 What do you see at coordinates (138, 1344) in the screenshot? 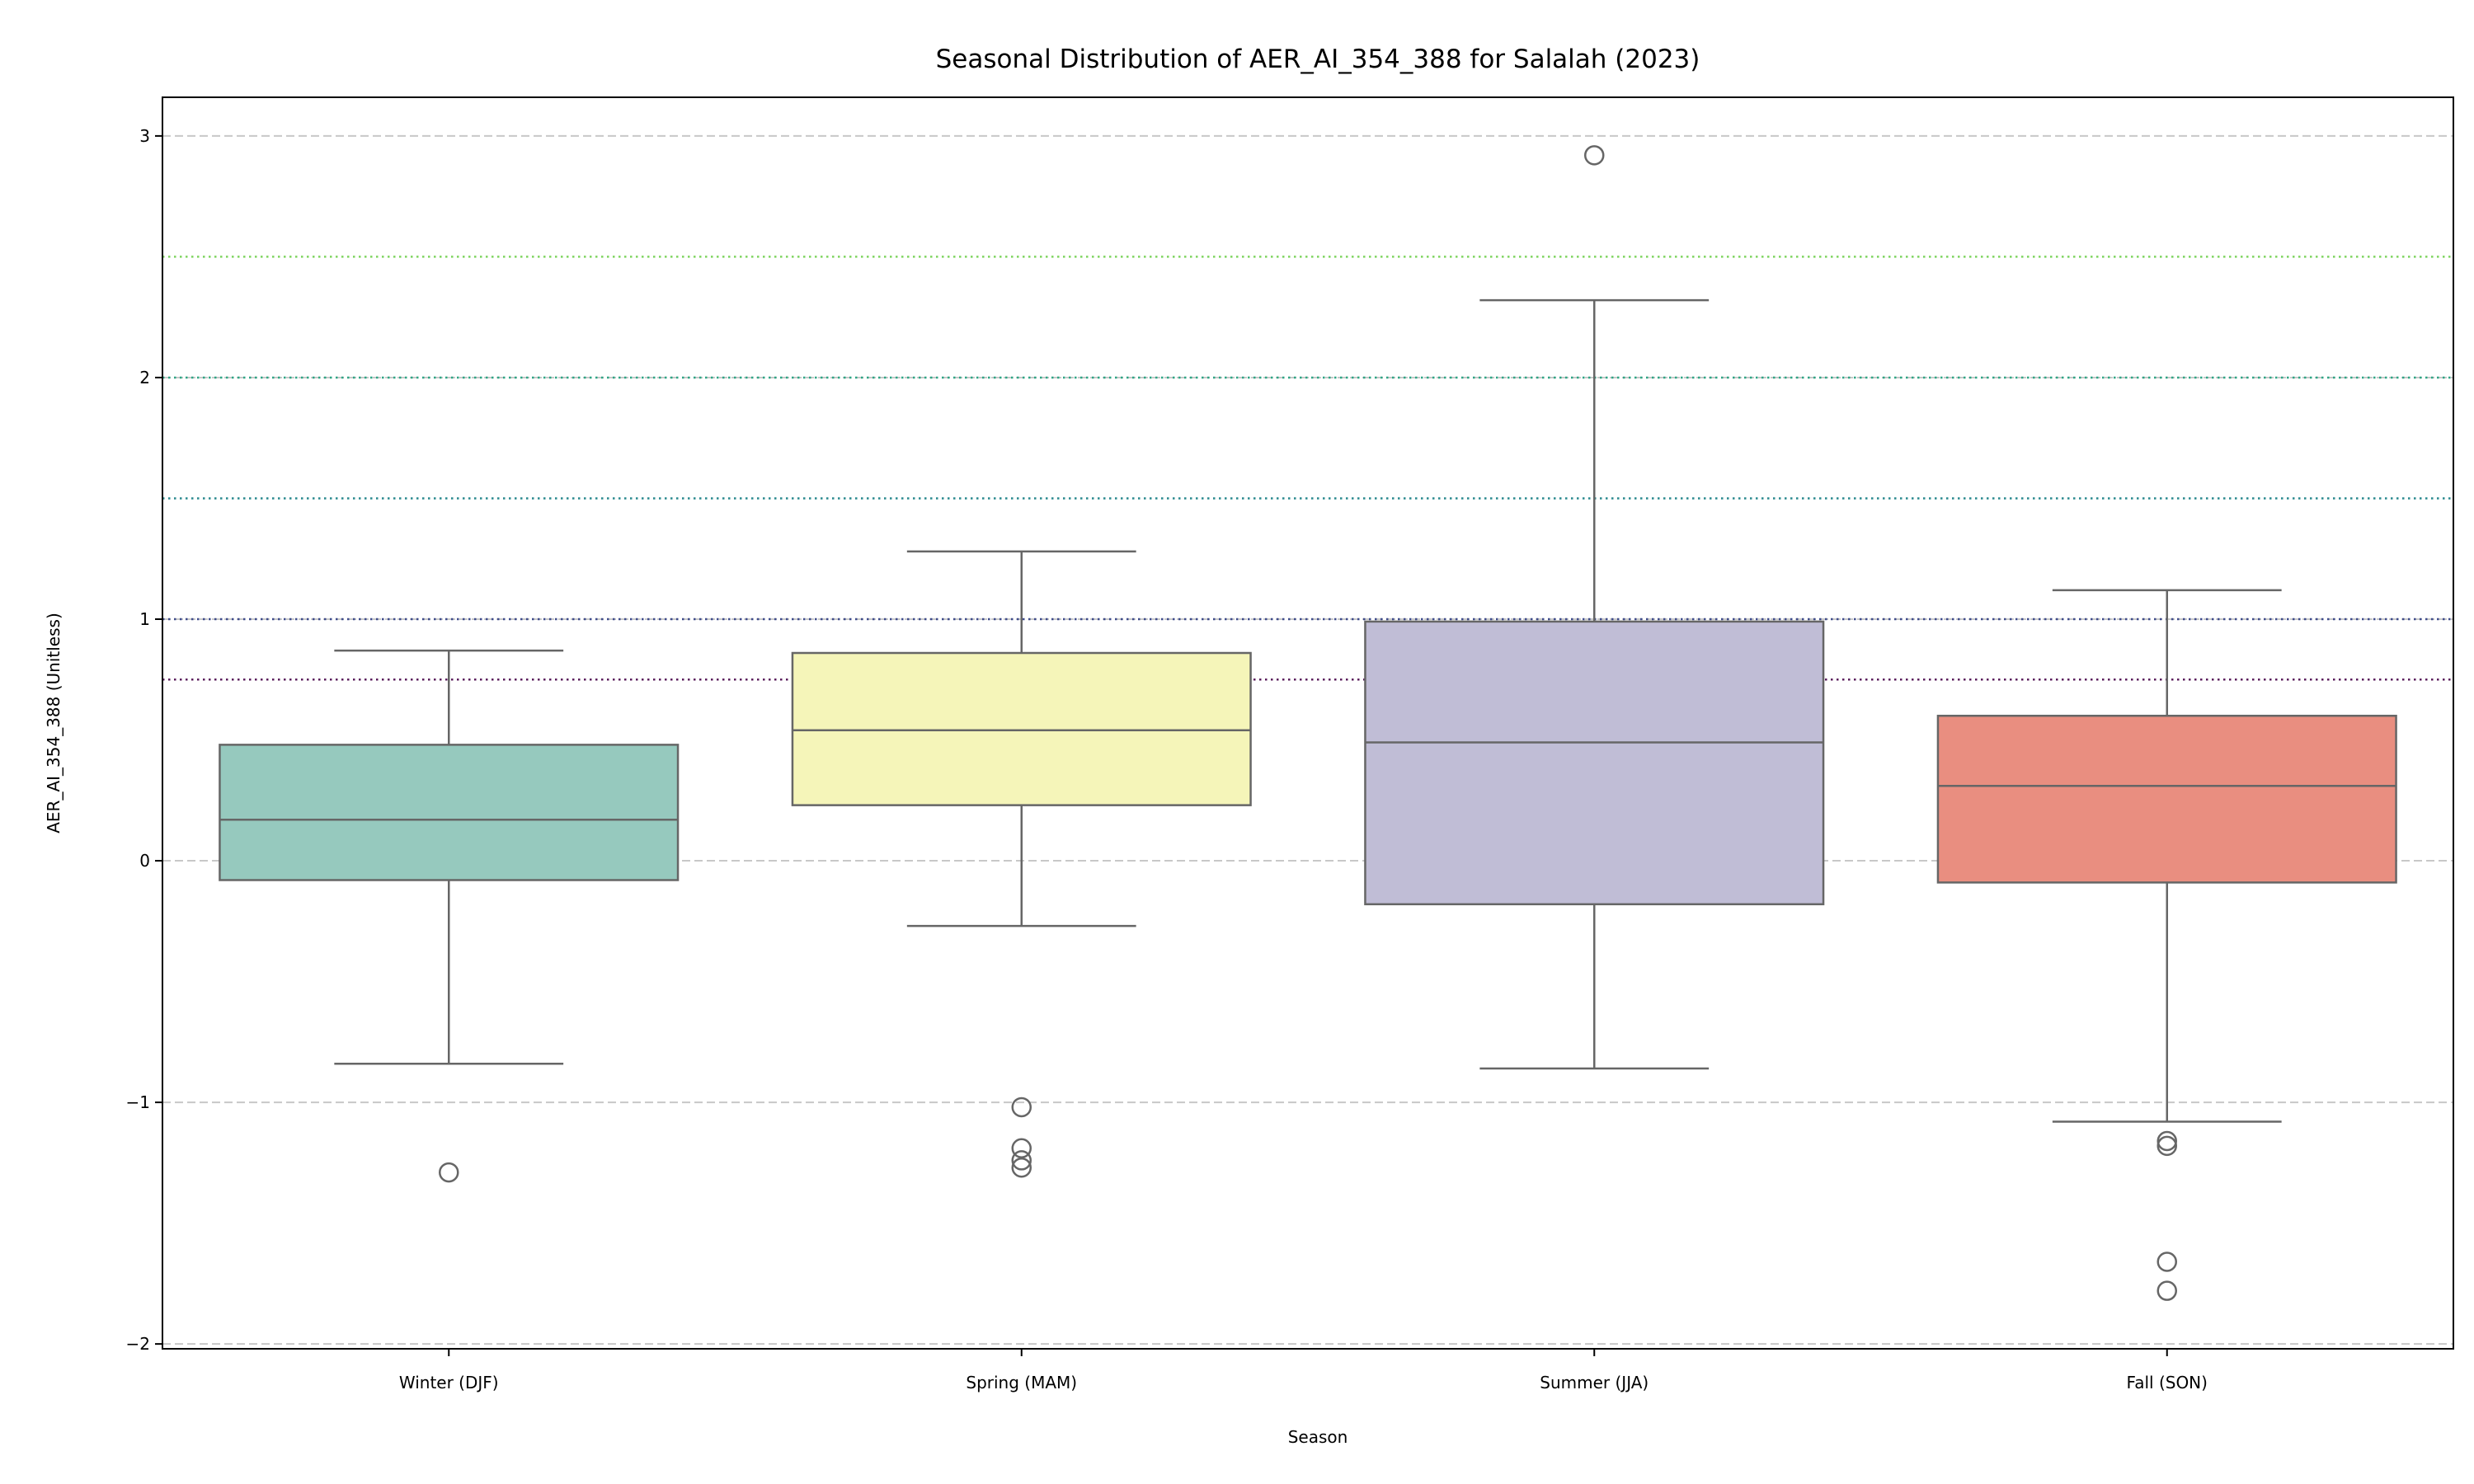
I see `y-tick-label: −2` at bounding box center [138, 1344].